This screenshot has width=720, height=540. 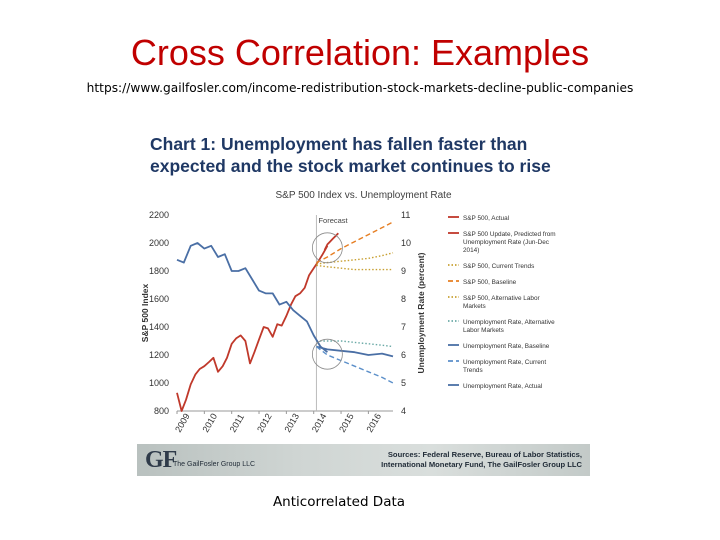 I want to click on y2-tick-label: 10, so click(x=406, y=243).